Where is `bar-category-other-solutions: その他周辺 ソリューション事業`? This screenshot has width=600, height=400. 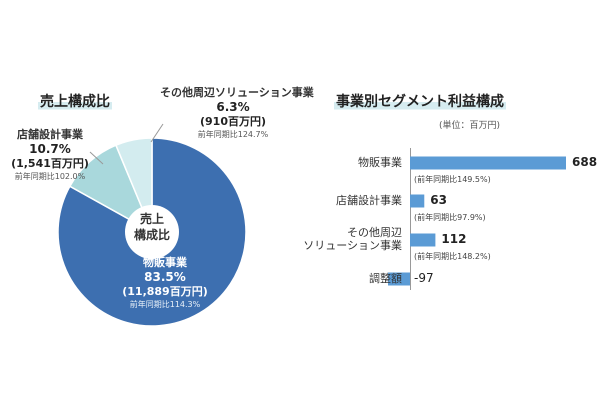 bar-category-other-solutions: その他周辺 ソリューション事業 is located at coordinates (352, 239).